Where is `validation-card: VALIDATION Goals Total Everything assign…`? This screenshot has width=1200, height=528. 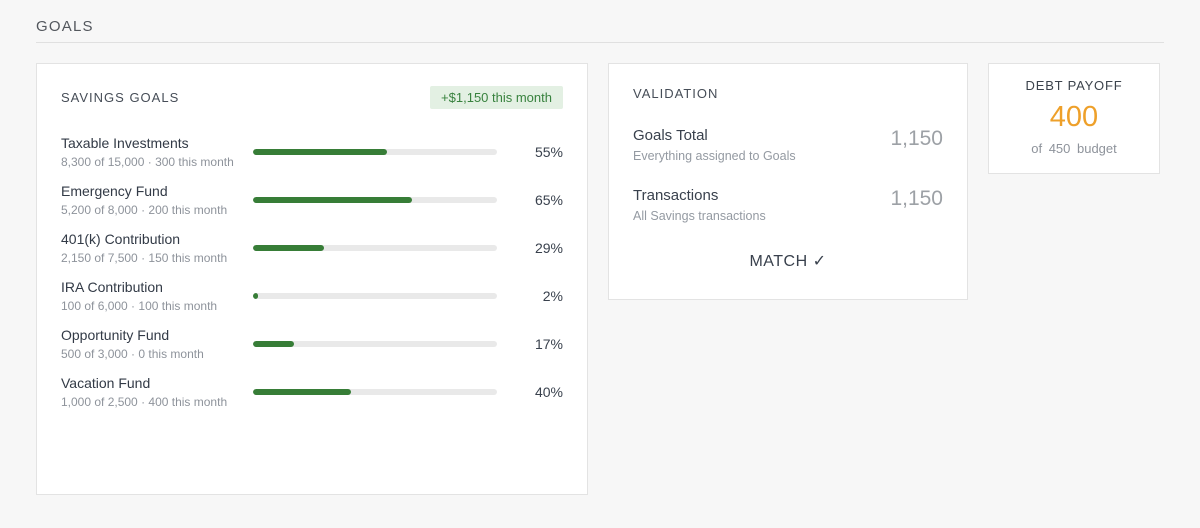 validation-card: VALIDATION Goals Total Everything assign… is located at coordinates (788, 181).